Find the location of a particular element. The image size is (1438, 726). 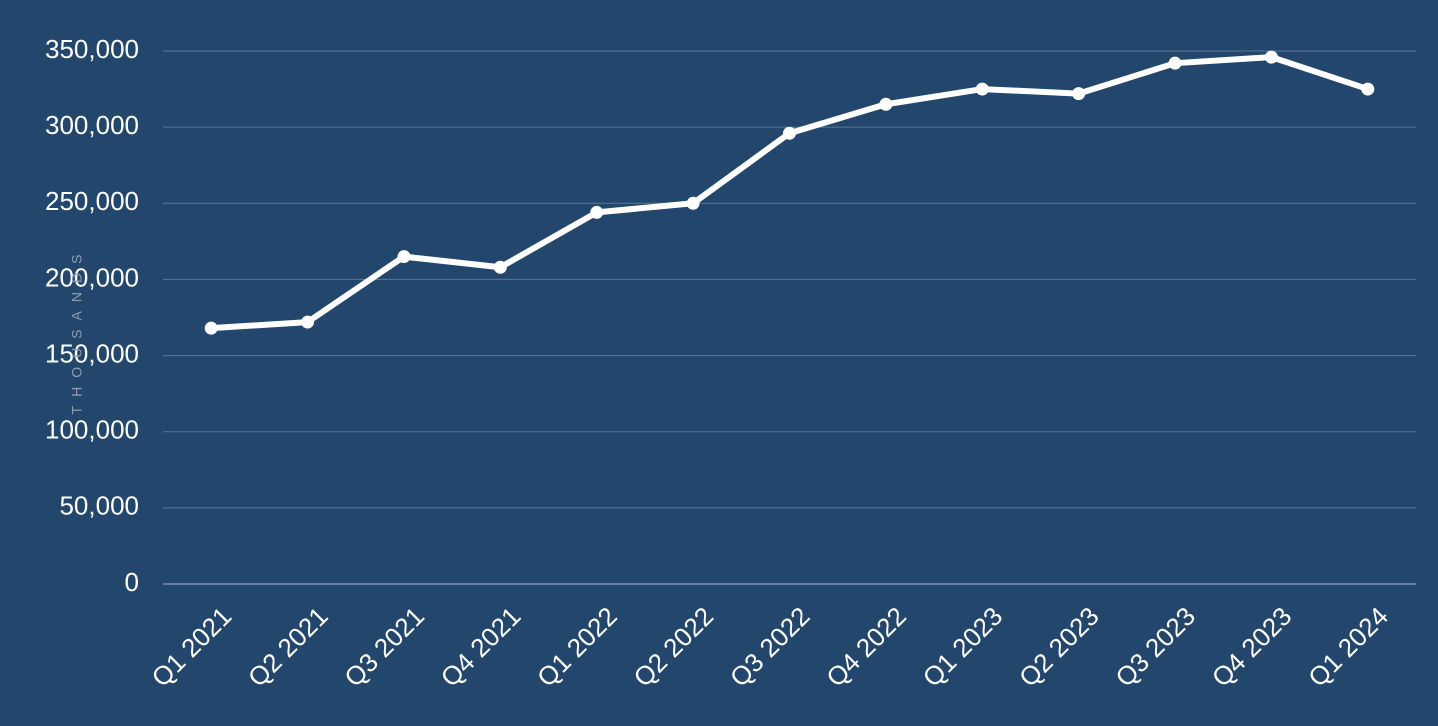

y-tick-label: 300,000 is located at coordinates (92, 125).